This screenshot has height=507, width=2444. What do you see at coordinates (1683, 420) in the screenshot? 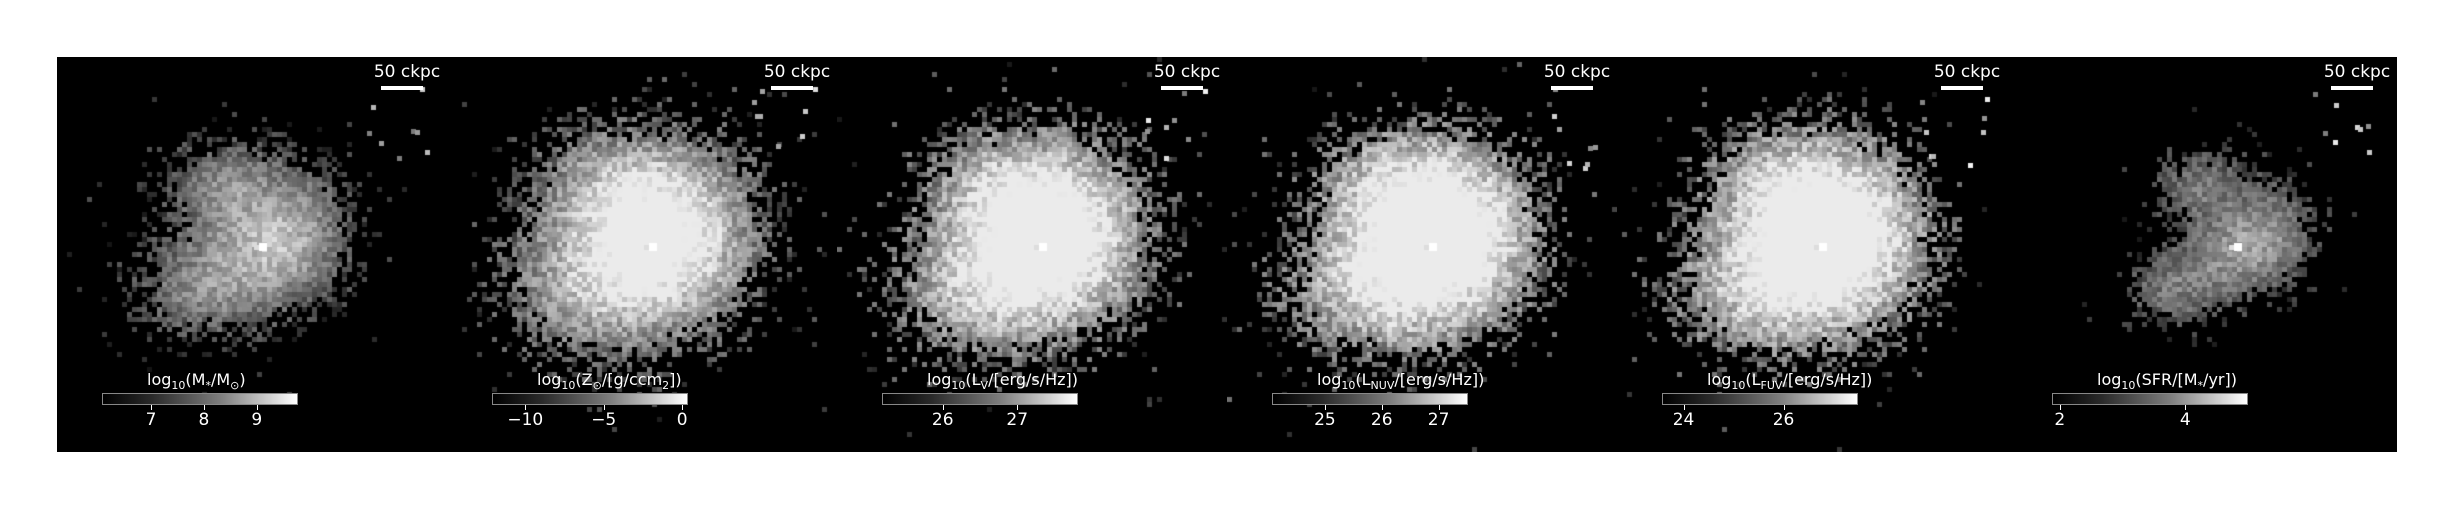
I see `colorbar-tick-label: 24` at bounding box center [1683, 420].